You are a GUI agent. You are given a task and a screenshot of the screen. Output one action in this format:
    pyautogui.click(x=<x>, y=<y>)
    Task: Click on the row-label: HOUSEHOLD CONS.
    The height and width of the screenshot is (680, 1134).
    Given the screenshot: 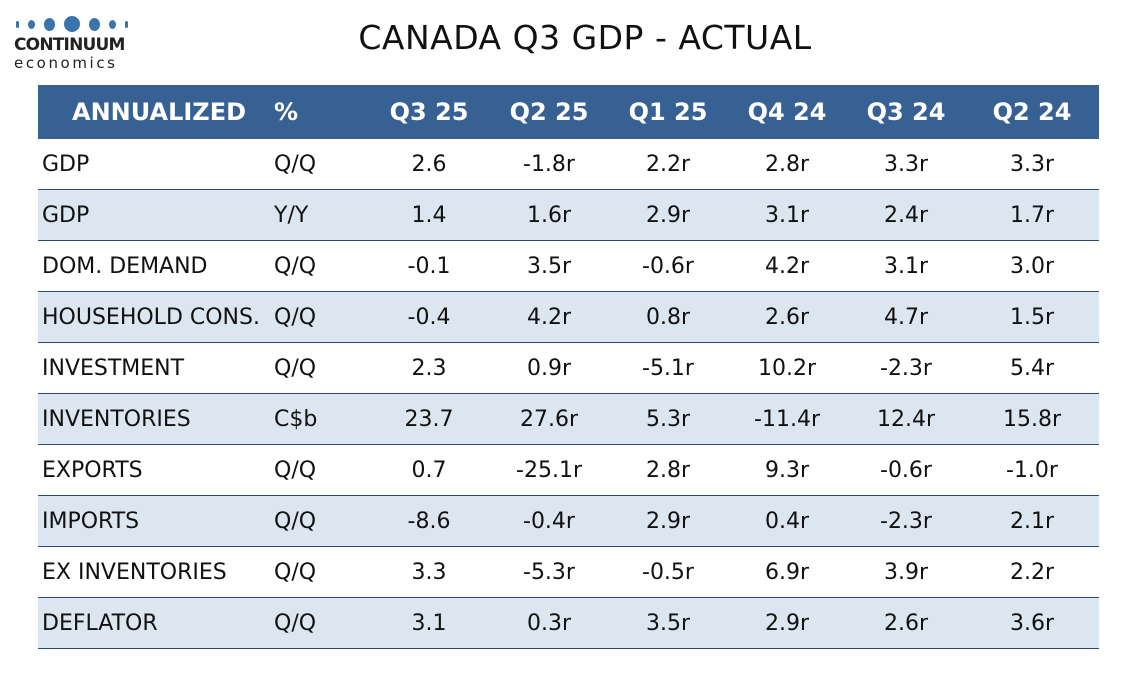 What is the action you would take?
    pyautogui.click(x=156, y=317)
    